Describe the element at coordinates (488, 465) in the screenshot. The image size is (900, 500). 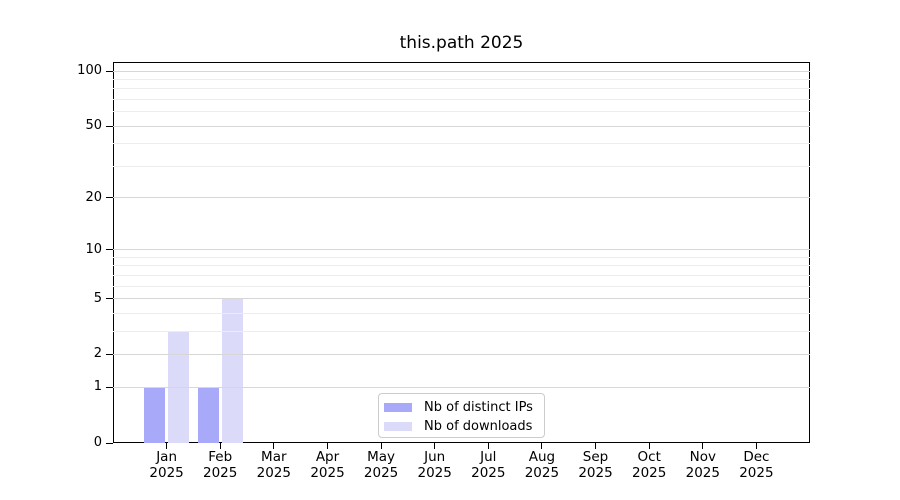
I see `x-tick-label: Jul 2025` at that location.